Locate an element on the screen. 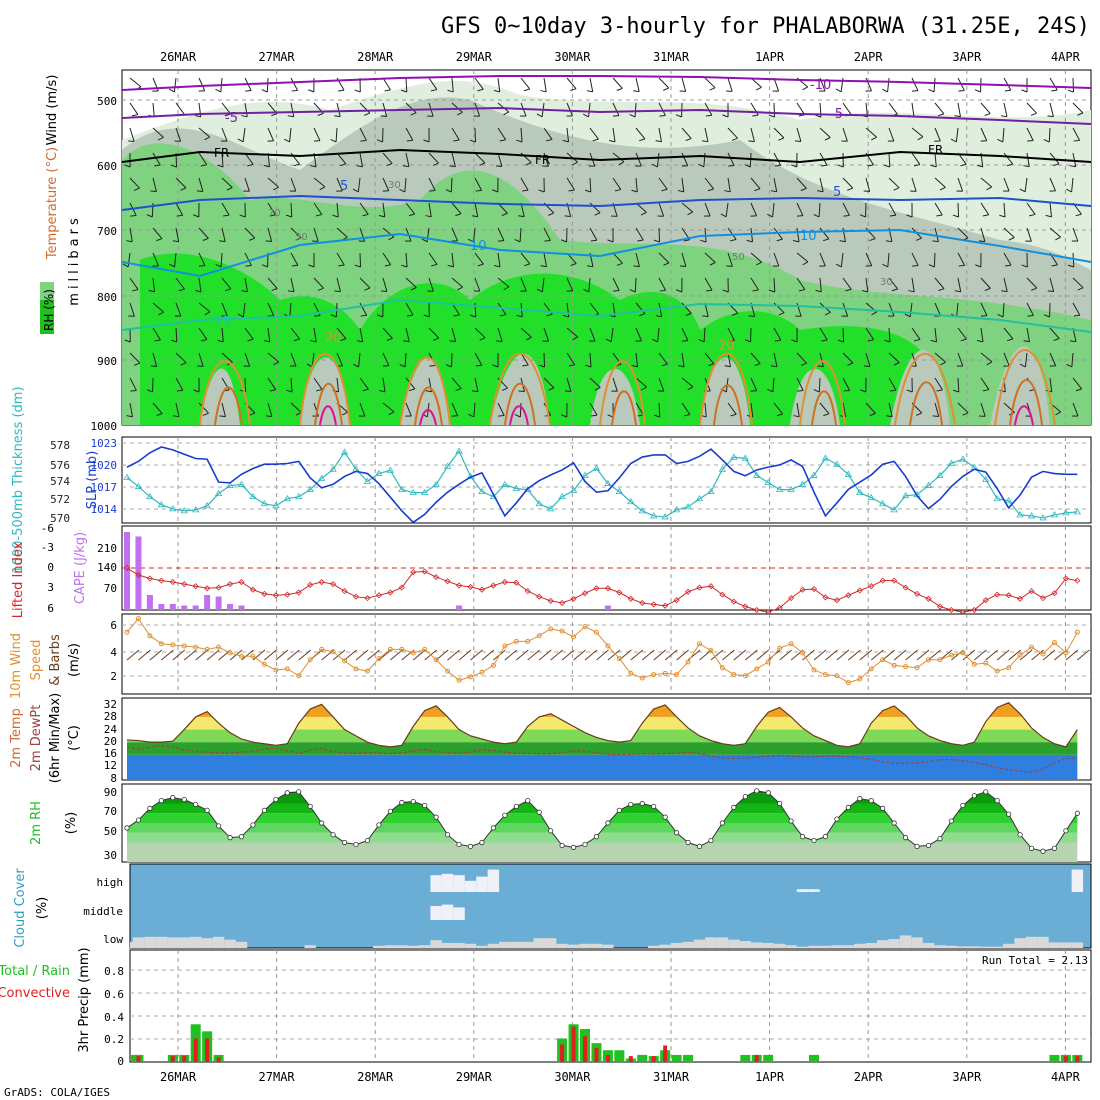 The width and height of the screenshot is (1100, 1100). svg-text: 1020 is located at coordinates (104, 465).